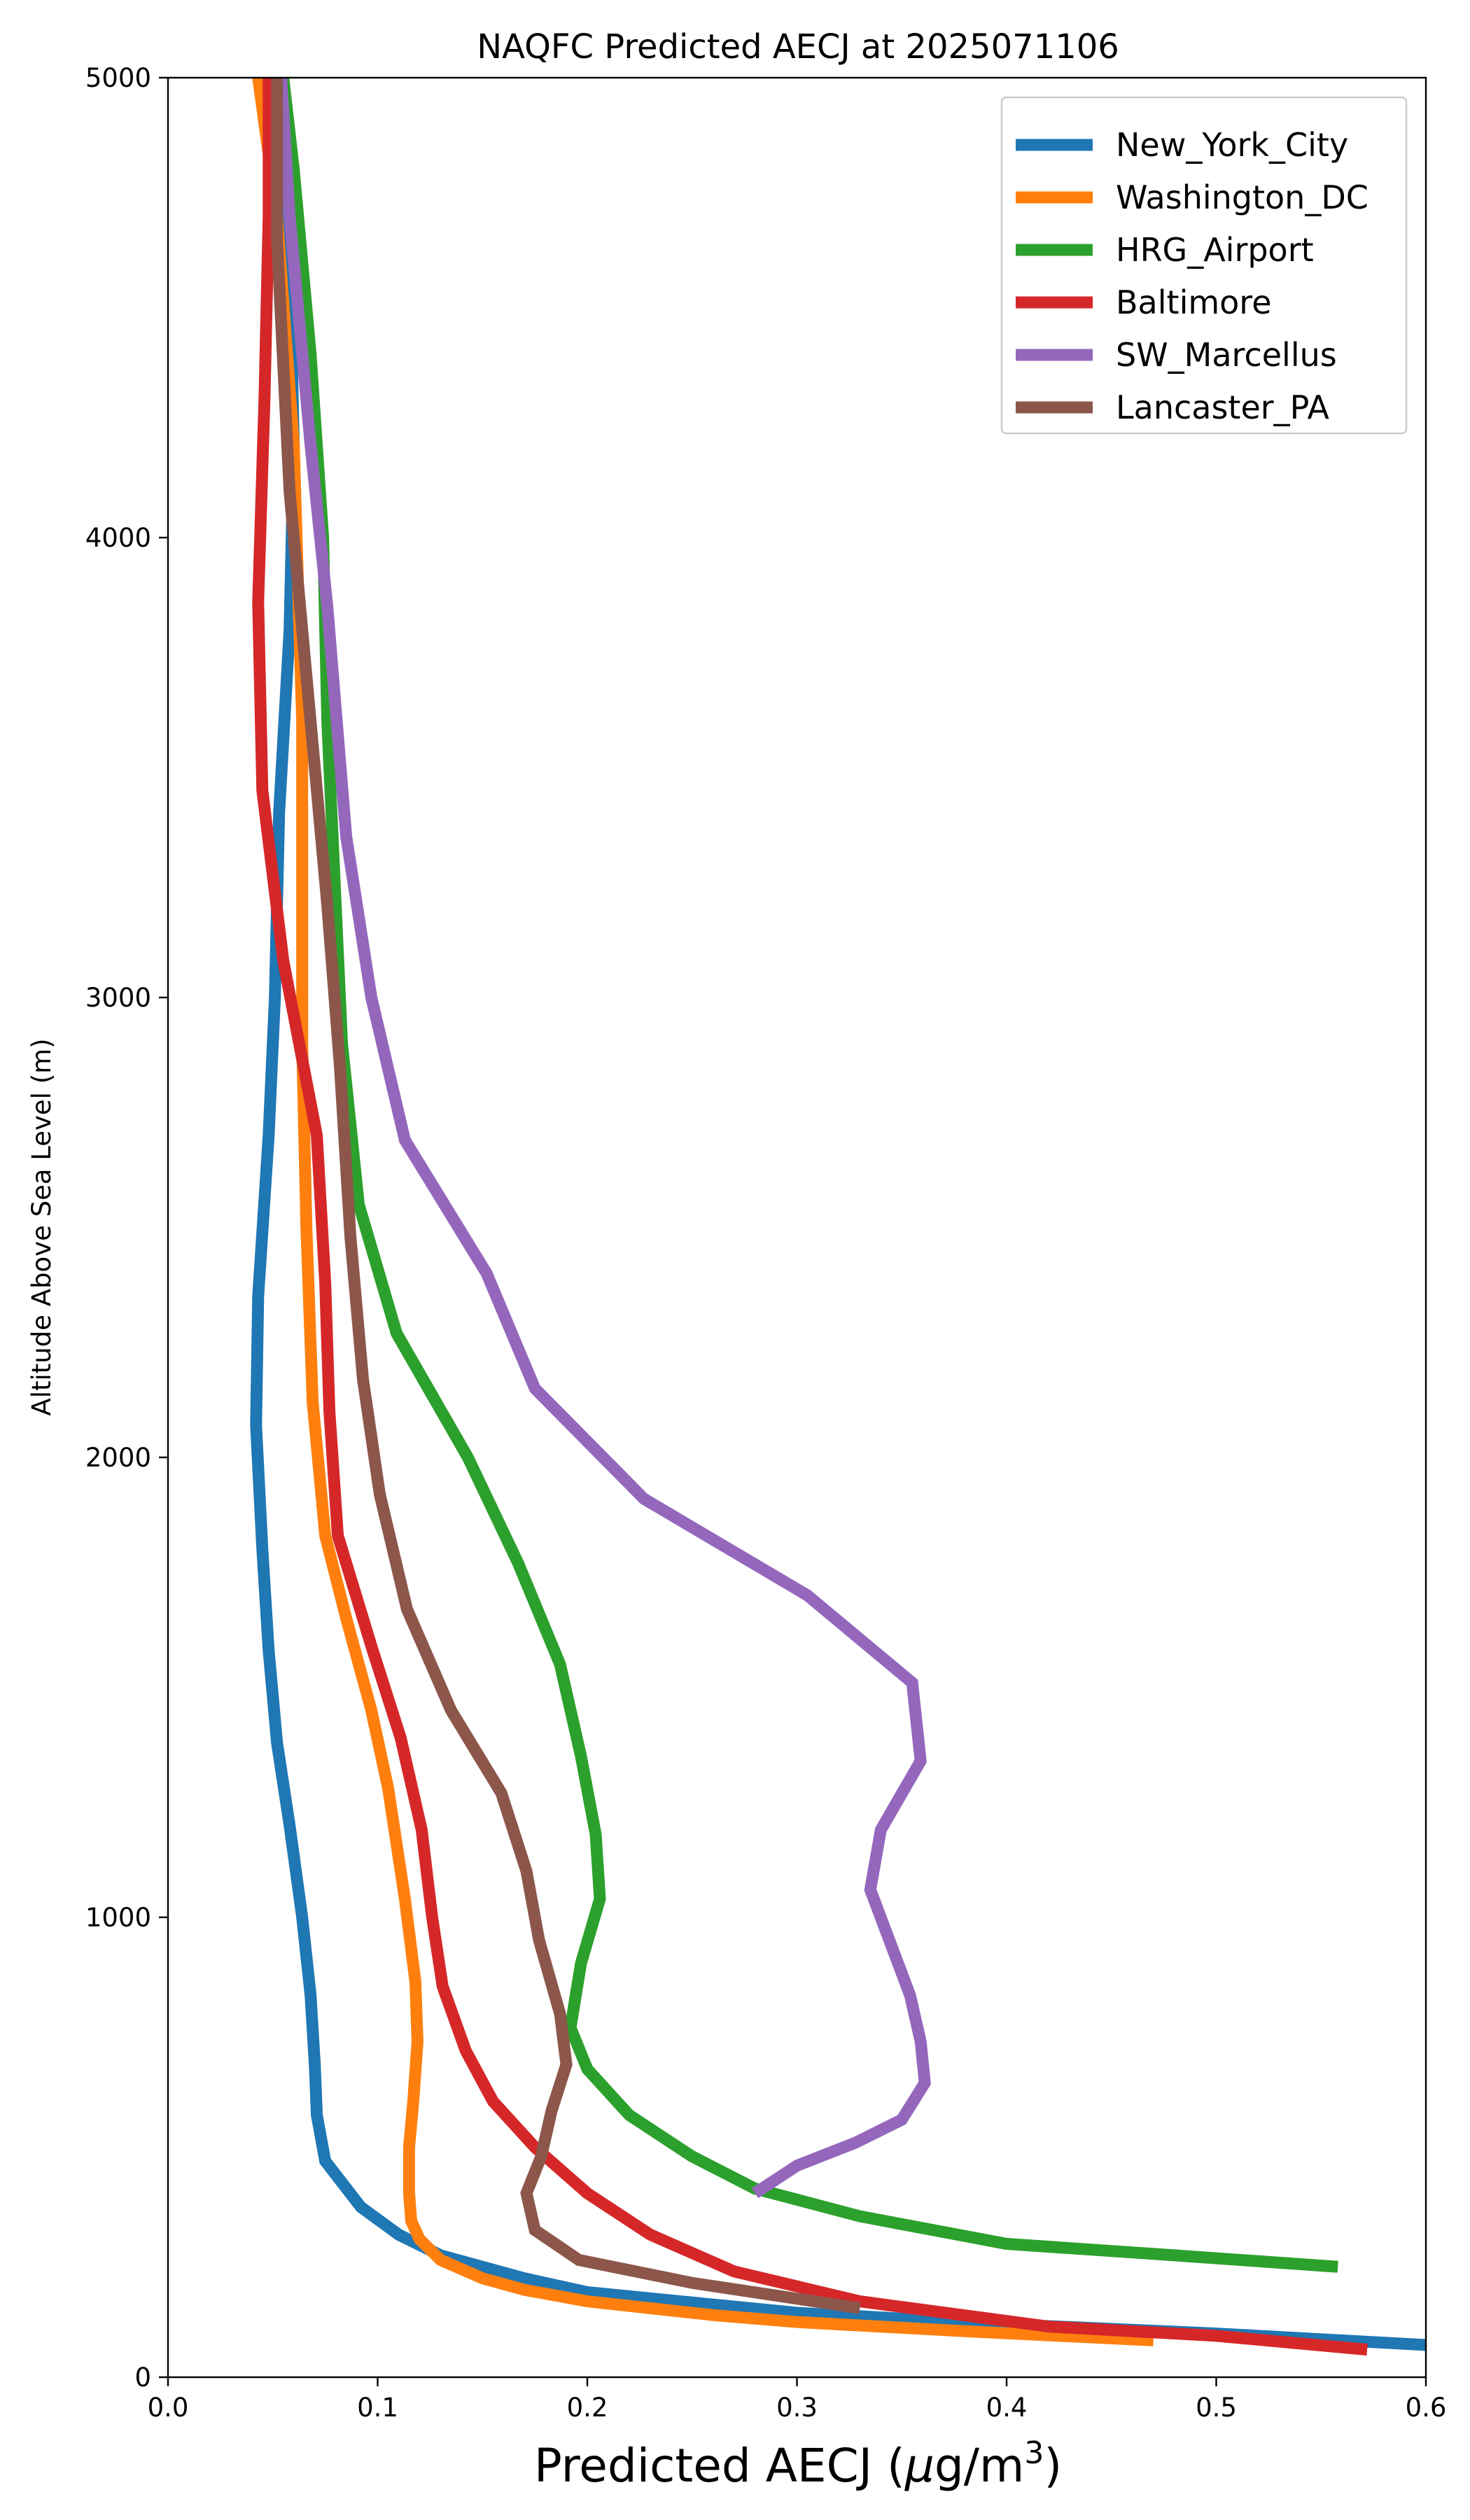  I want to click on legend-box, so click(1204, 265).